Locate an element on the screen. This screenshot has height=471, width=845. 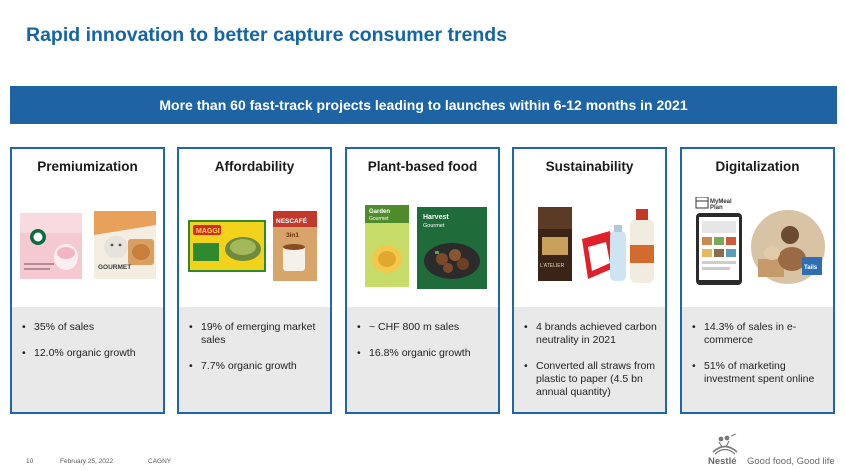
page-number: 10 is located at coordinates (30, 461).